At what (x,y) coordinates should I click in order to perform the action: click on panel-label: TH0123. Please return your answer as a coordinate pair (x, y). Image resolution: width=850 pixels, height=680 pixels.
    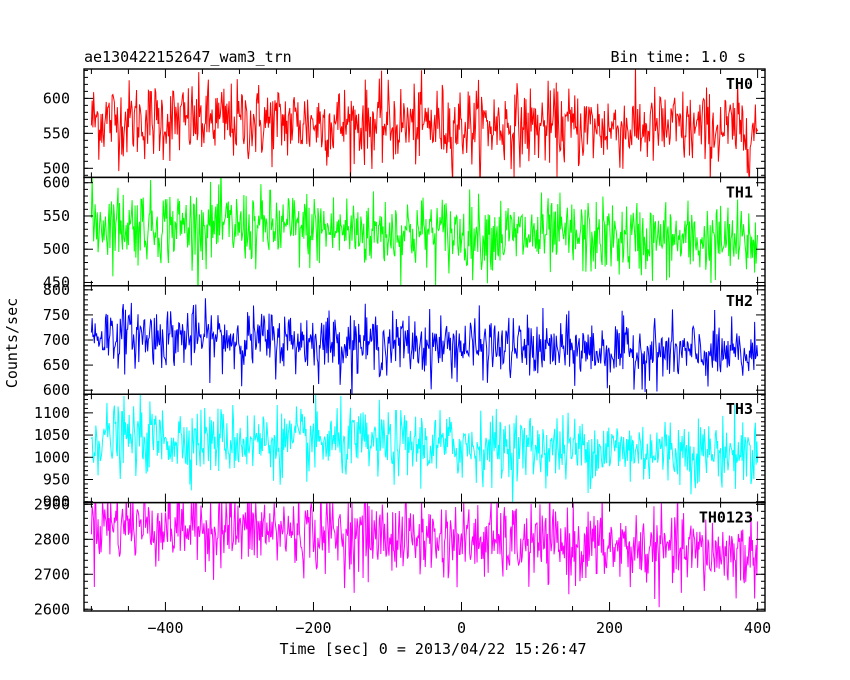
    Looking at the image, I should click on (726, 518).